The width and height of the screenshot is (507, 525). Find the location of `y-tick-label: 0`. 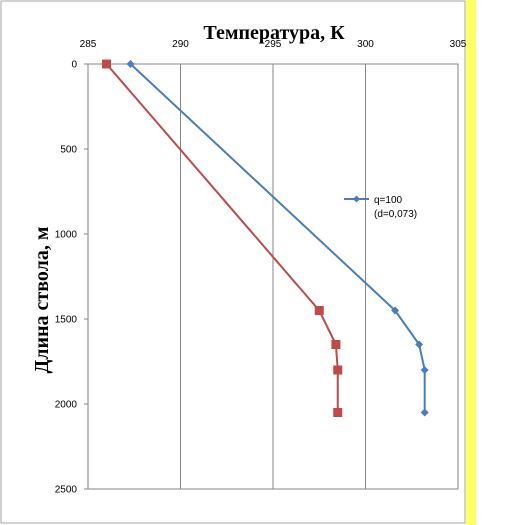

y-tick-label: 0 is located at coordinates (74, 65).